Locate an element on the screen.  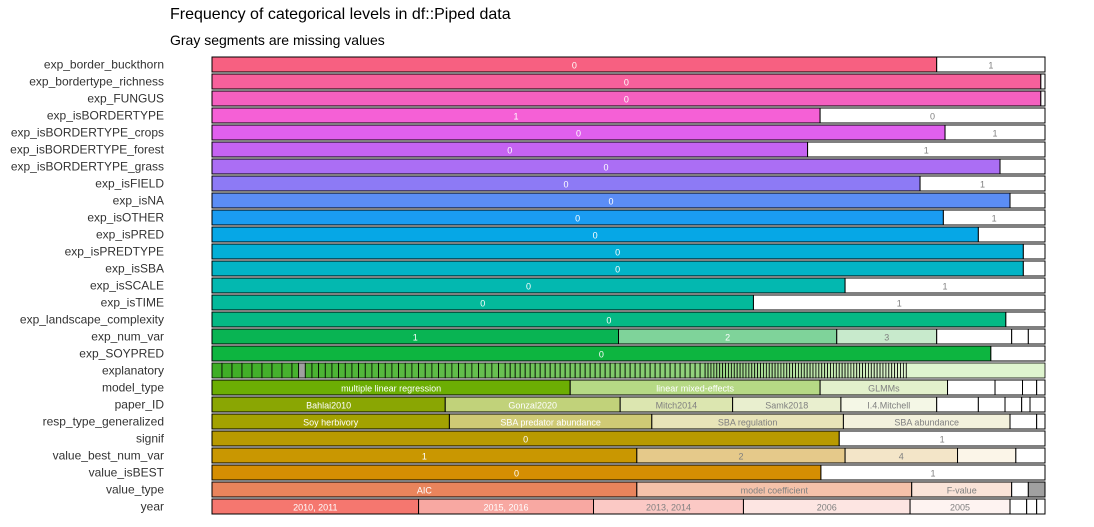
segment-label: F-value is located at coordinates (962, 491).